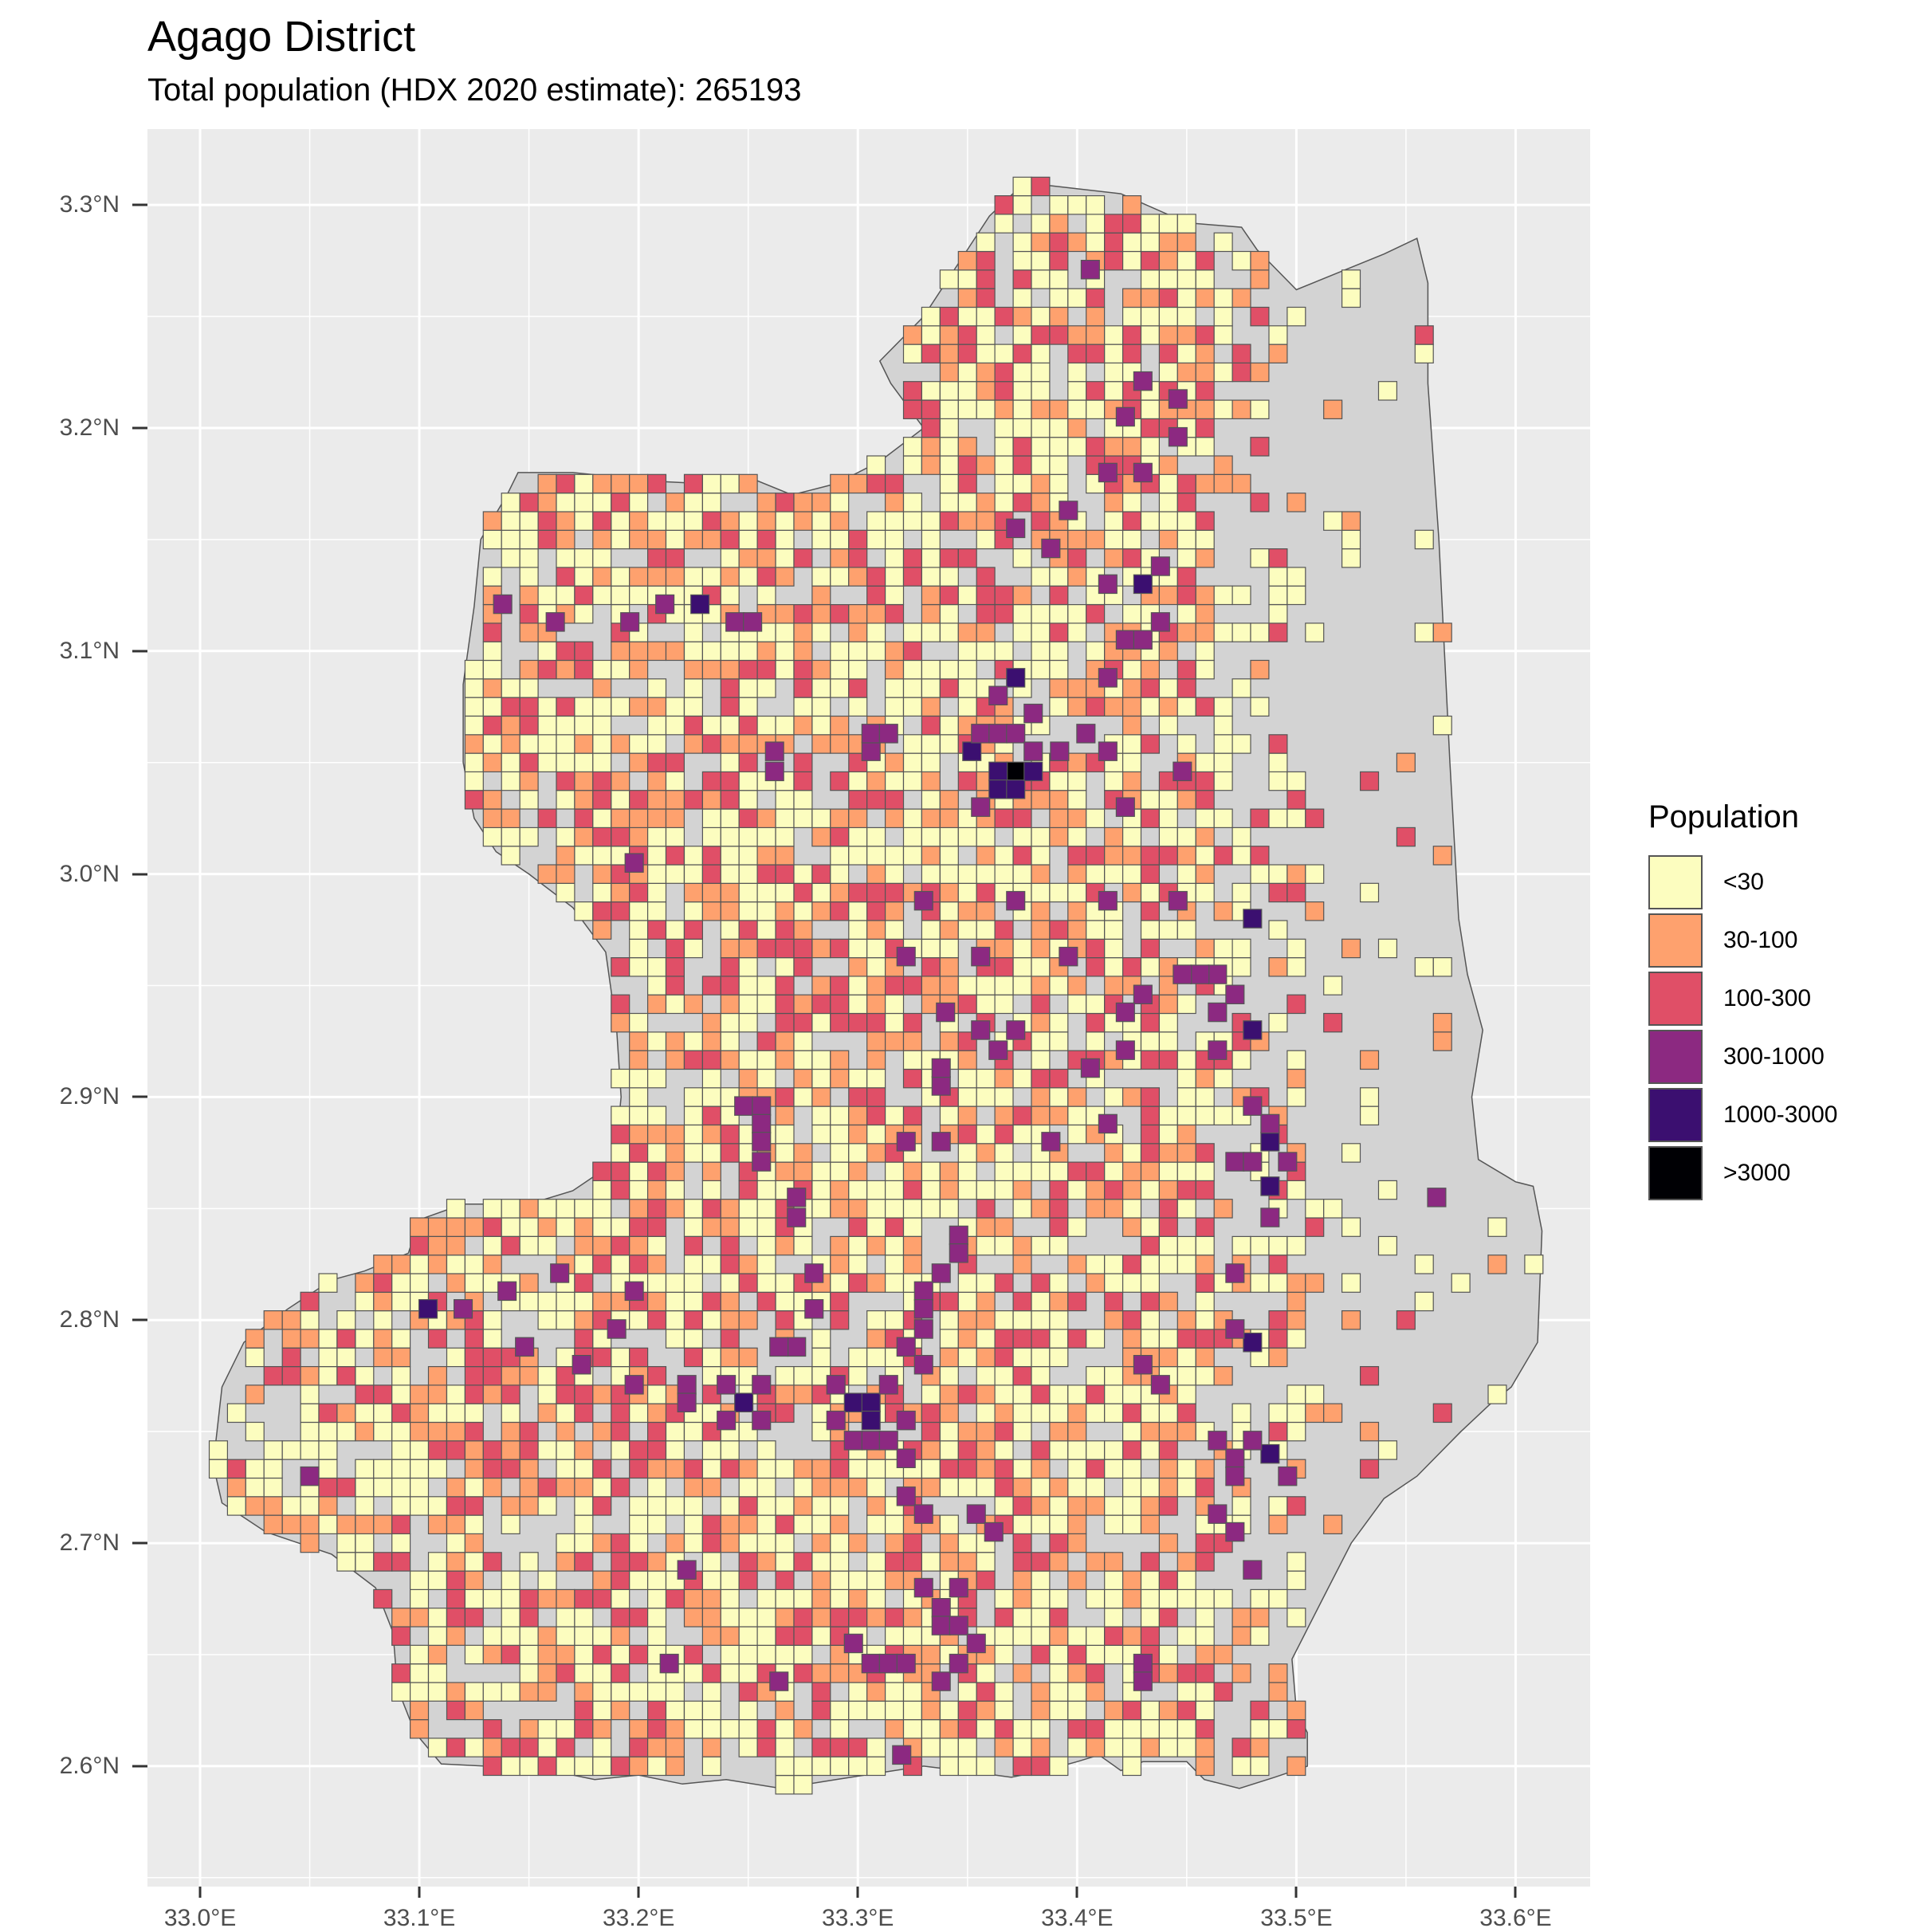 Image resolution: width=1913 pixels, height=1932 pixels. I want to click on x-tick, so click(200, 1893).